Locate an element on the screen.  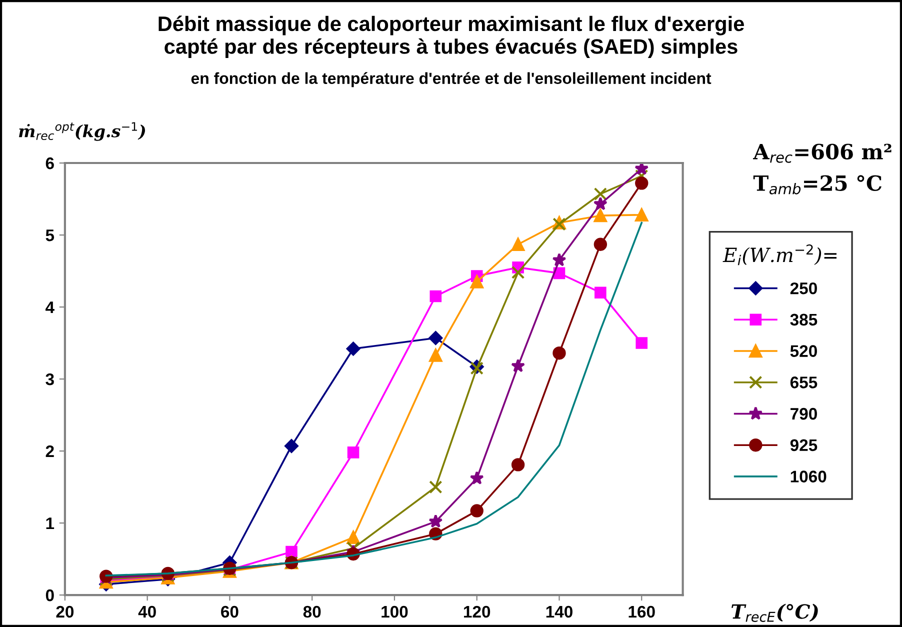
y-tick-label: 6 is located at coordinates (50, 163).